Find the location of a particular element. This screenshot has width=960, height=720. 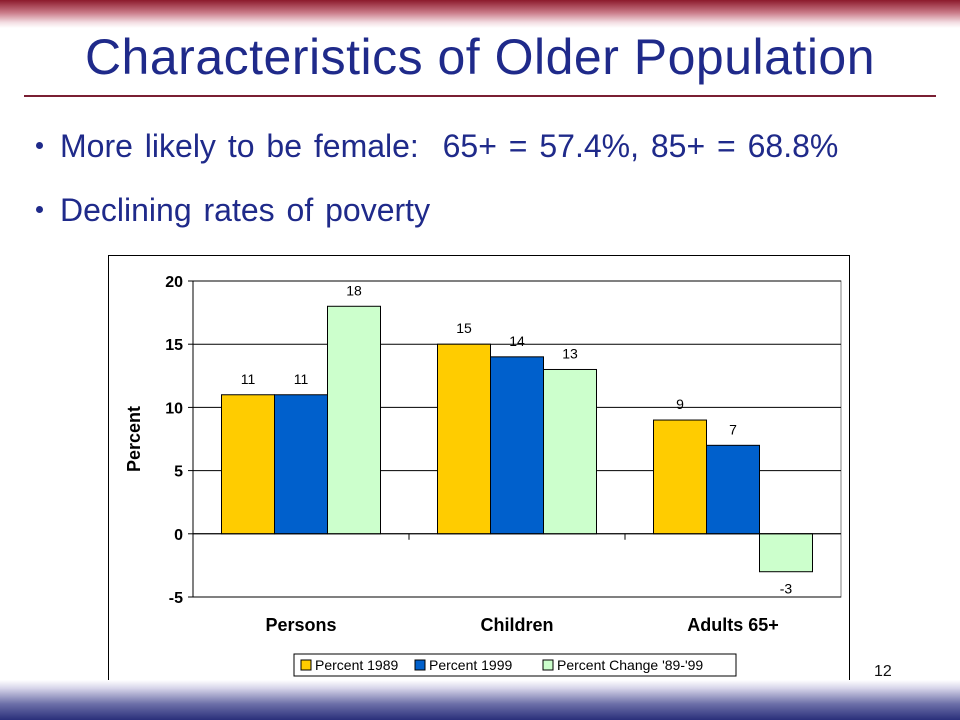

x-category-label: Children is located at coordinates (516, 625).